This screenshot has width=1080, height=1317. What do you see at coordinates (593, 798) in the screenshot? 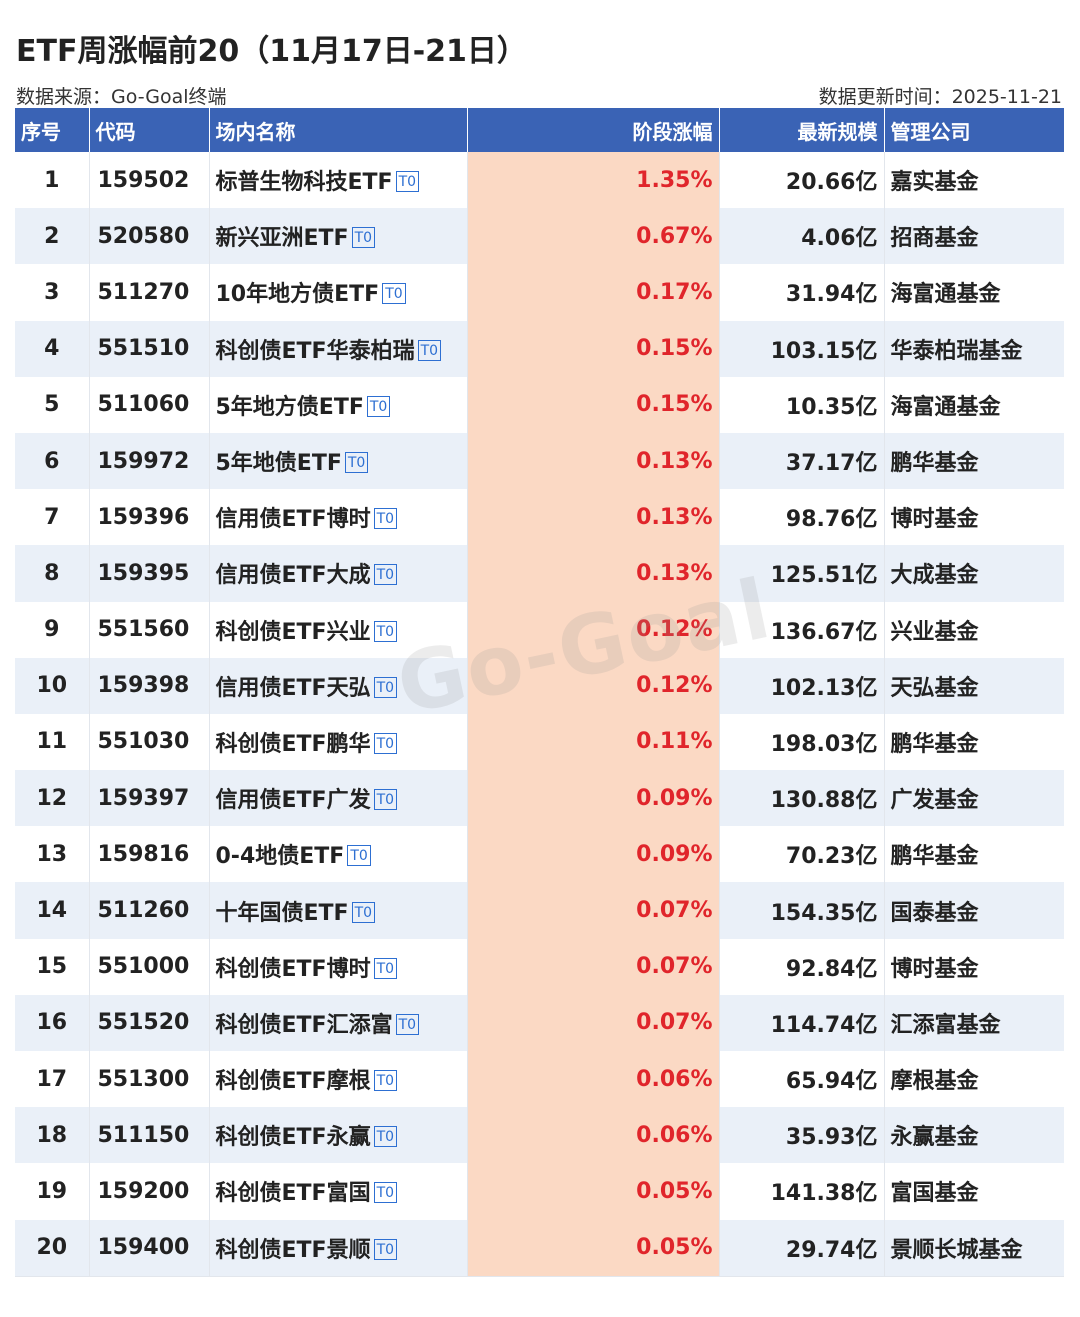
I see `cell-change: 0.09%` at bounding box center [593, 798].